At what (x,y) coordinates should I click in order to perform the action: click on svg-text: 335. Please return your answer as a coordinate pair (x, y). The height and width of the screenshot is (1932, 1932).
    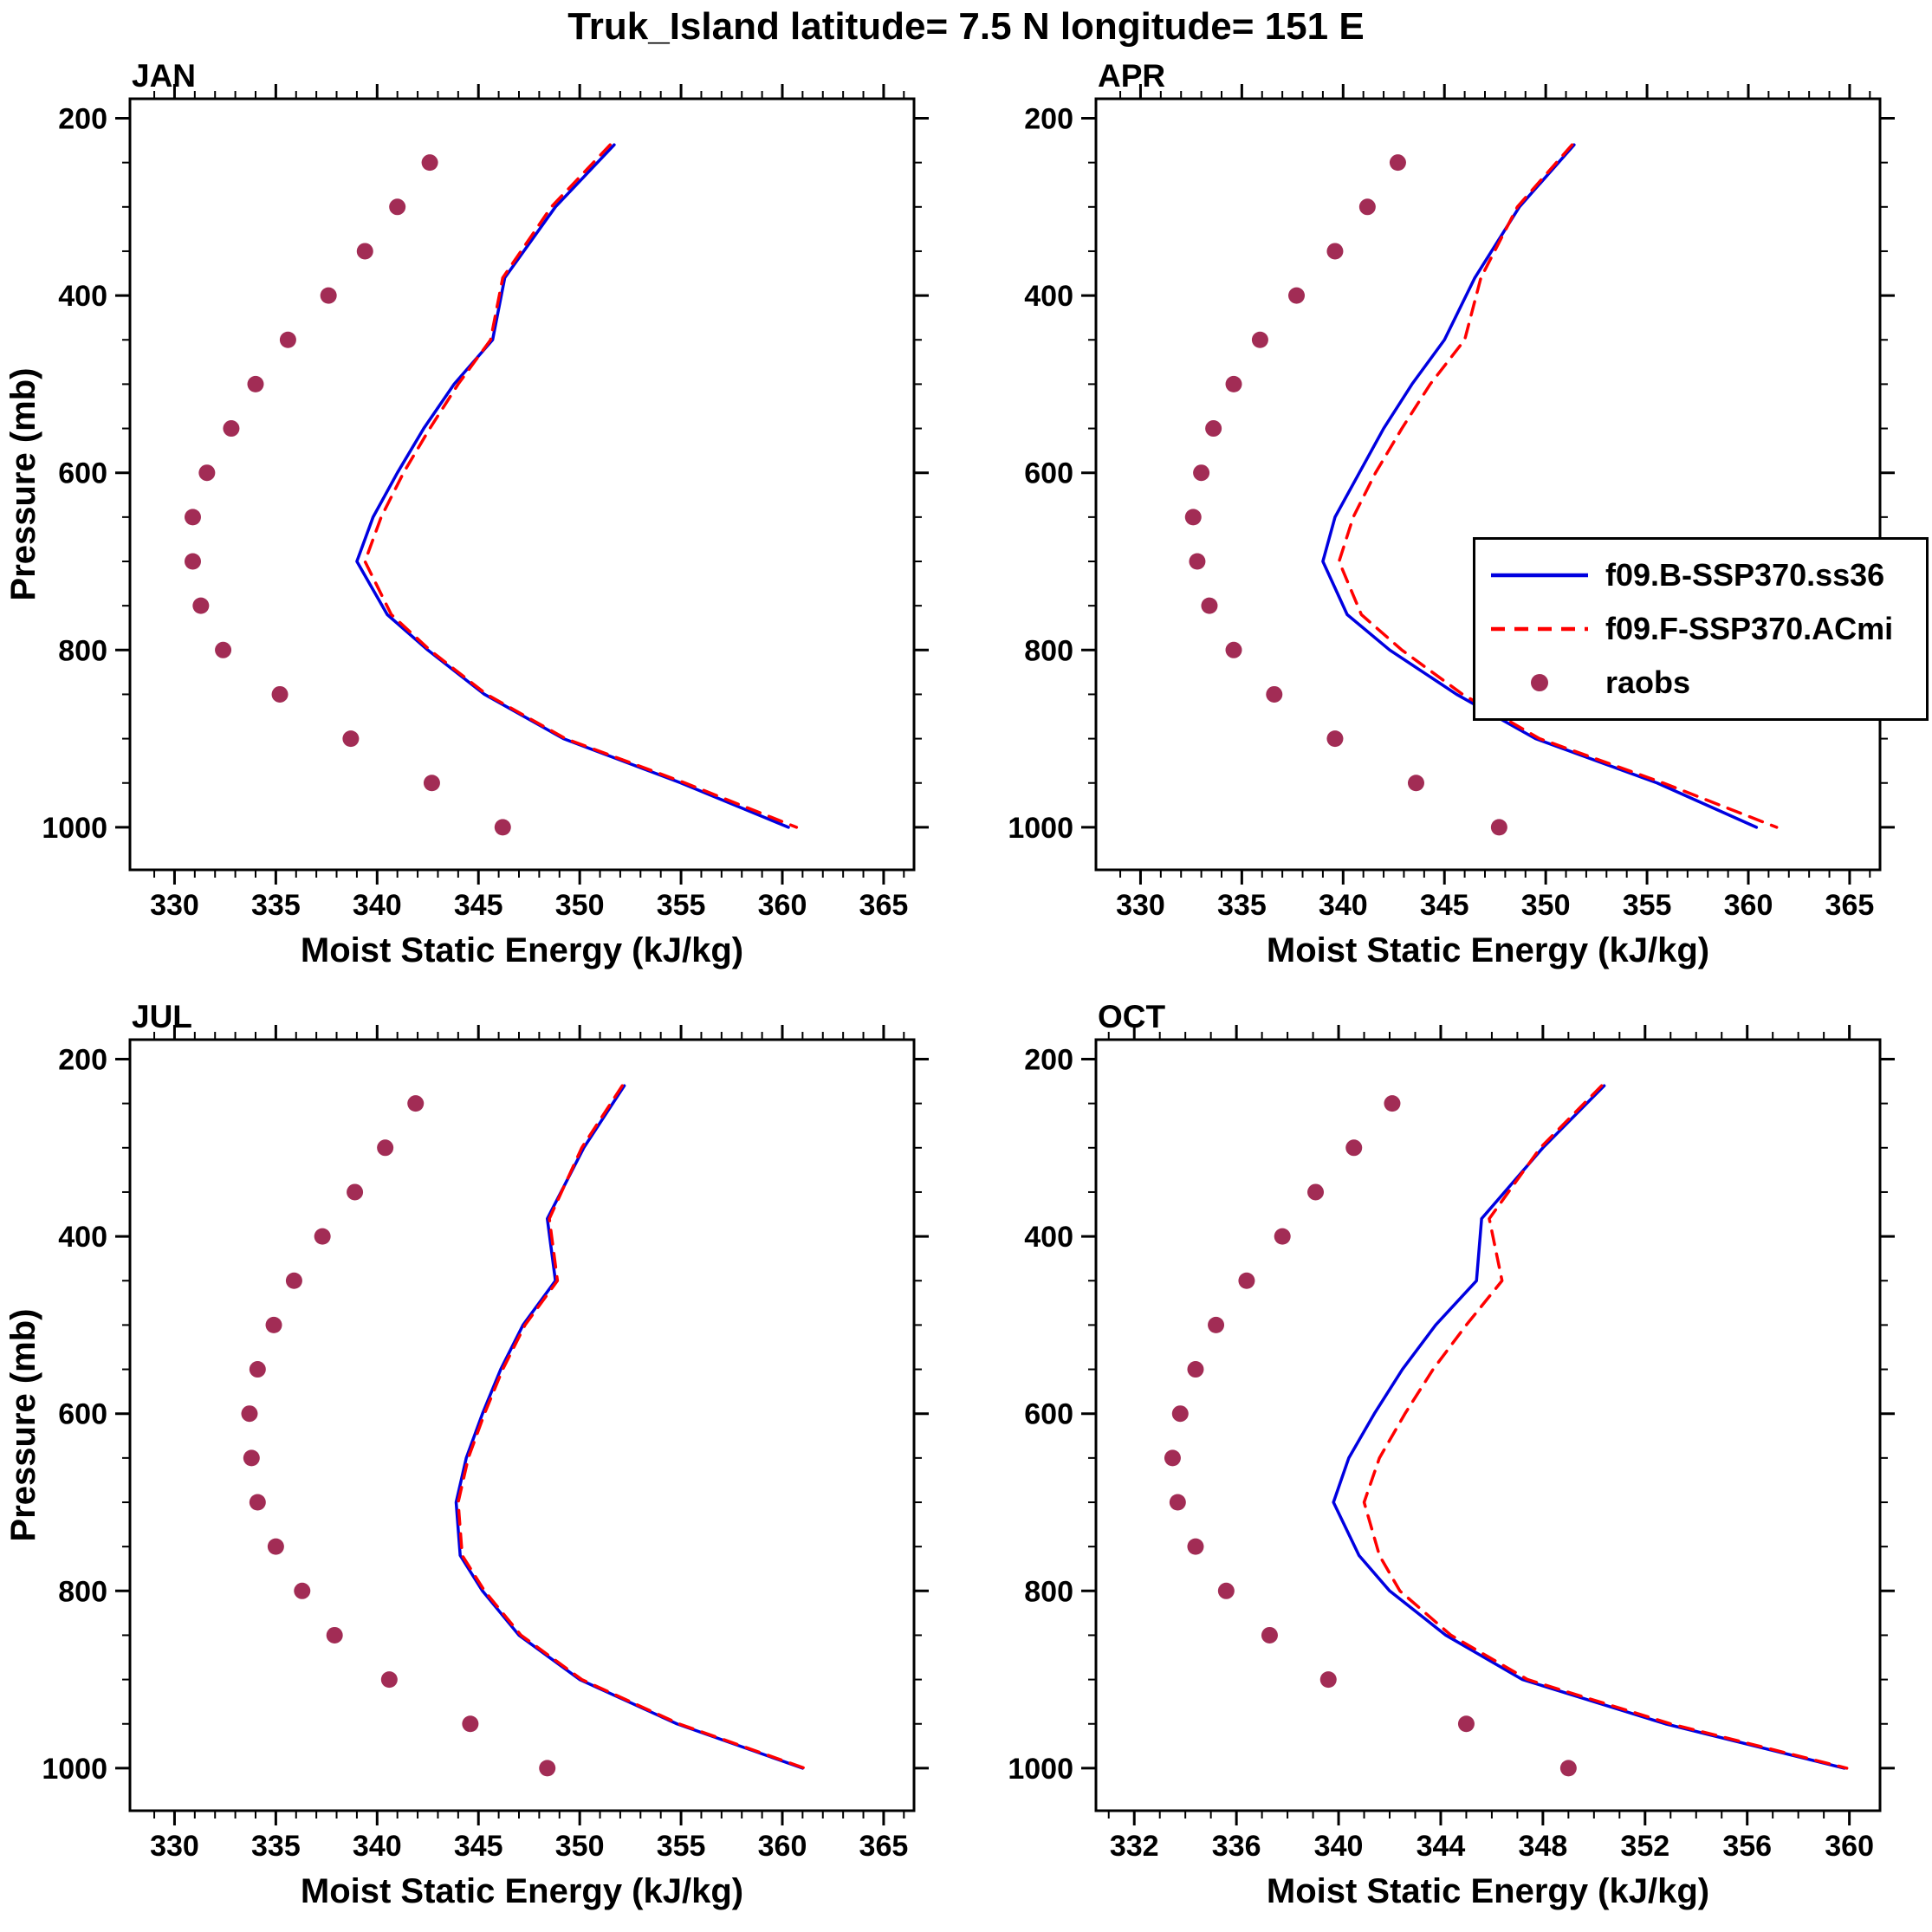
    Looking at the image, I should click on (276, 906).